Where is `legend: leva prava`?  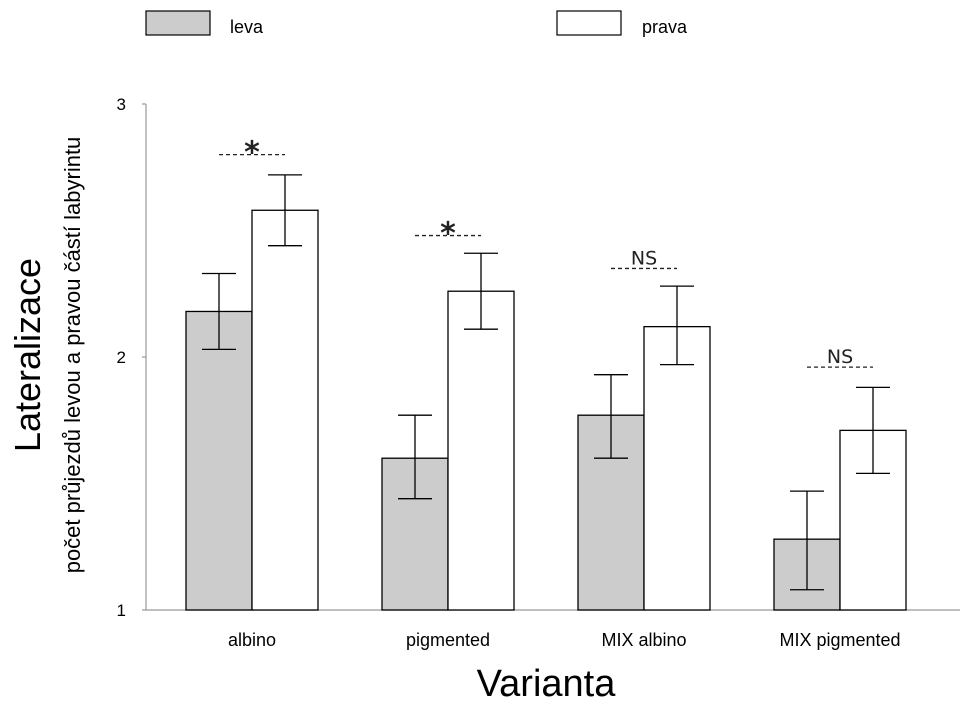
legend: leva prava is located at coordinates (416, 23).